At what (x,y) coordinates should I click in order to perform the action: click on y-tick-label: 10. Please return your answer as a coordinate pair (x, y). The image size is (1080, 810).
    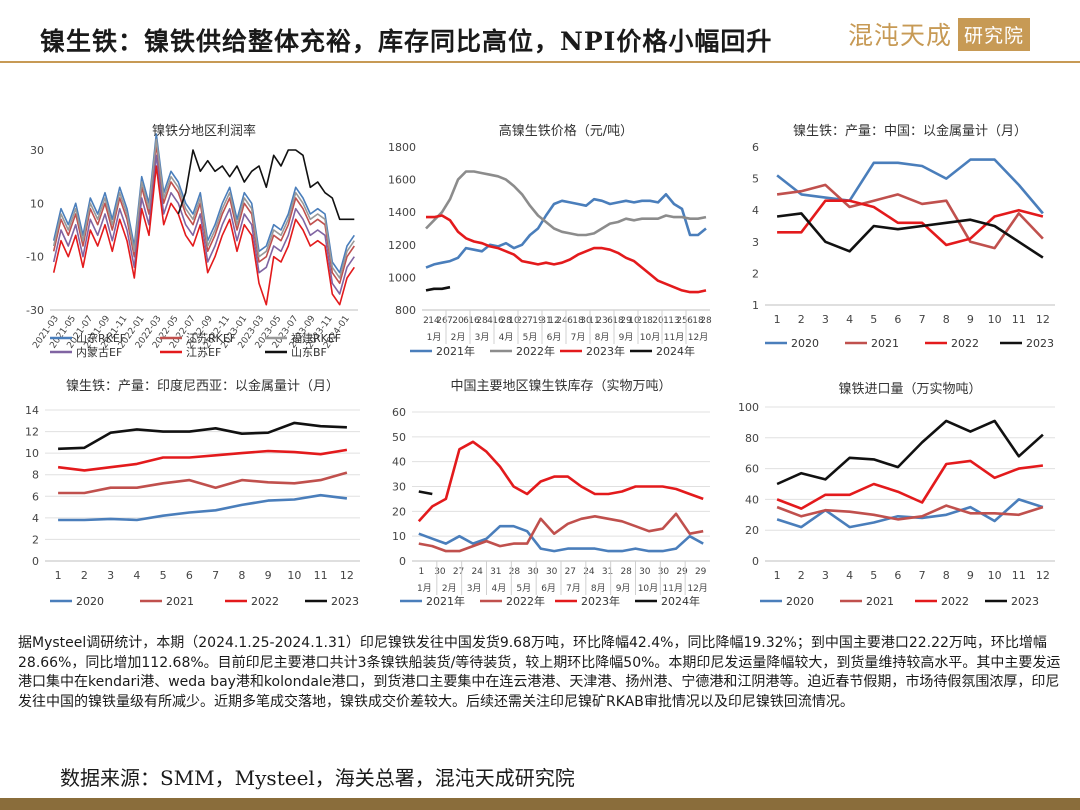
    Looking at the image, I should click on (37, 203).